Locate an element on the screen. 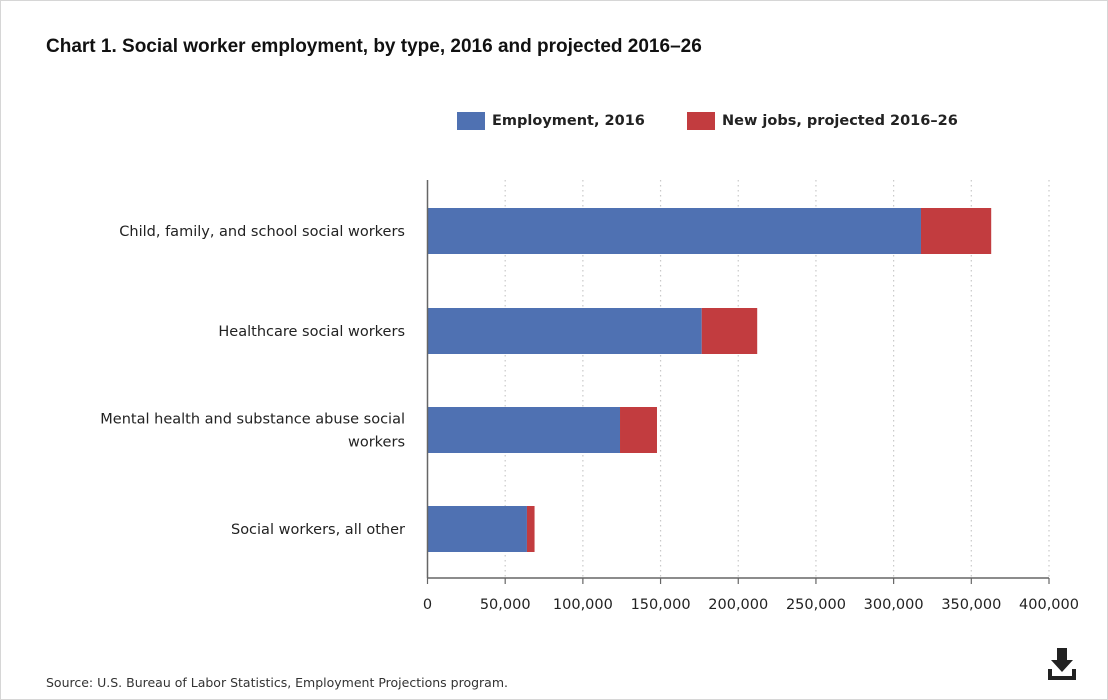 The image size is (1108, 700). x-tick-label-3: 150,000 is located at coordinates (661, 605).